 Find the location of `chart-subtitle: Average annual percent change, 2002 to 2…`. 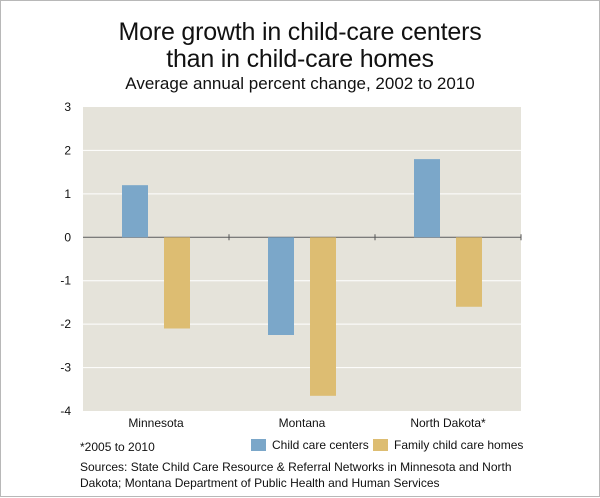

chart-subtitle: Average annual percent change, 2002 to 2… is located at coordinates (300, 83).